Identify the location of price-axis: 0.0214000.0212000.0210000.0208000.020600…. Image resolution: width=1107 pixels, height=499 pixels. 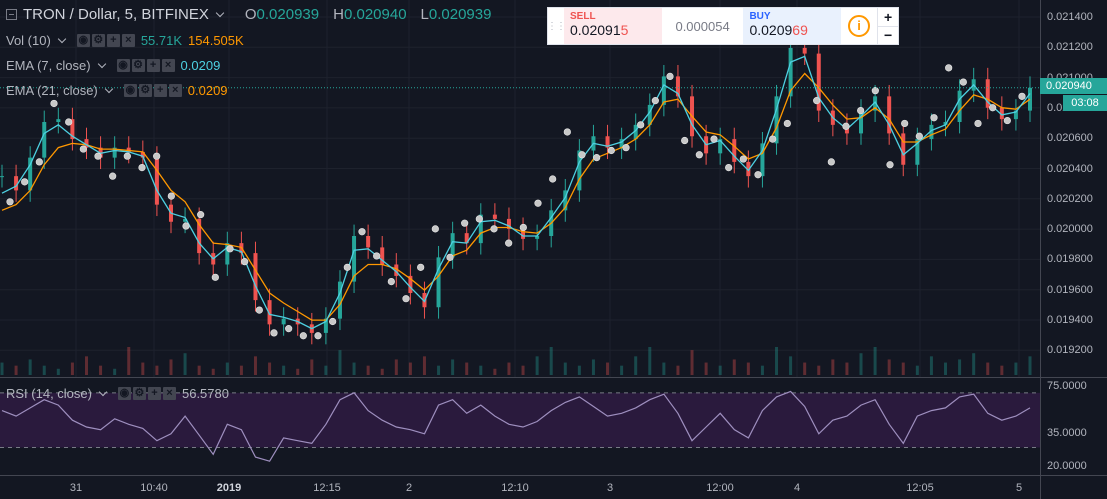
(1073, 189).